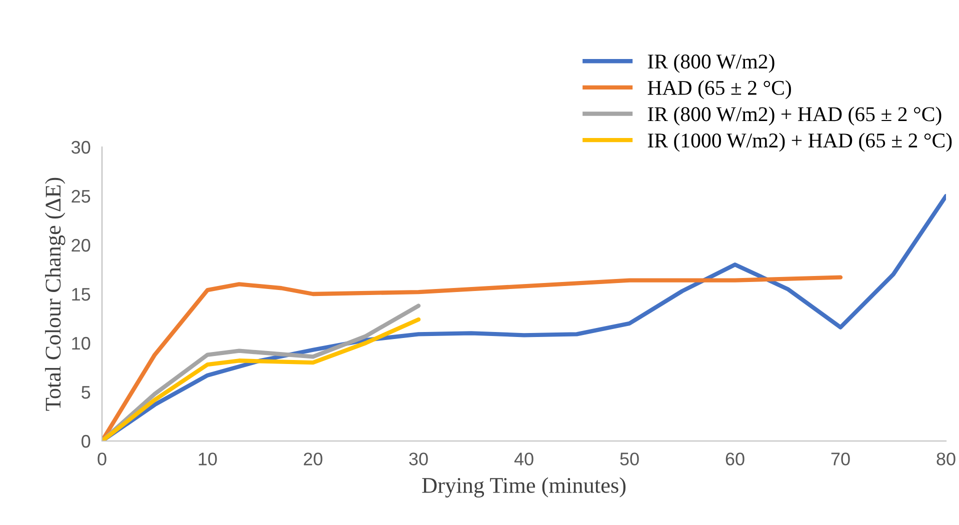  Describe the element at coordinates (629, 459) in the screenshot. I see `x-tick-label: 50` at that location.